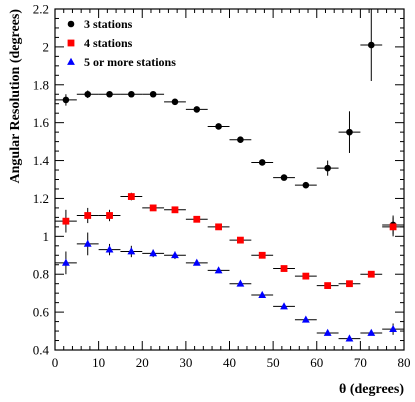 The image size is (415, 402). What do you see at coordinates (273, 362) in the screenshot?
I see `x-tick-label: 50` at bounding box center [273, 362].